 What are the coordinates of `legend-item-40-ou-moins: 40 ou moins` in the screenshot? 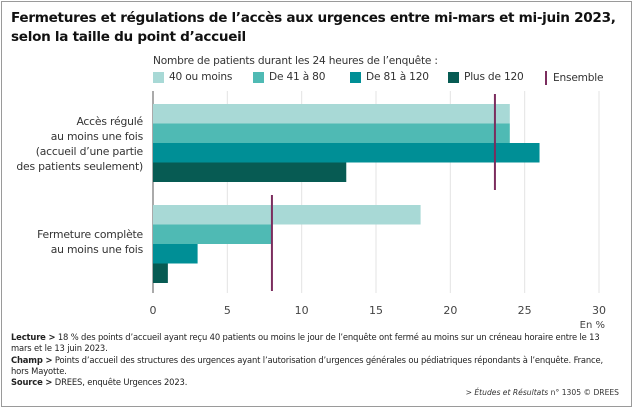 It's located at (192, 77).